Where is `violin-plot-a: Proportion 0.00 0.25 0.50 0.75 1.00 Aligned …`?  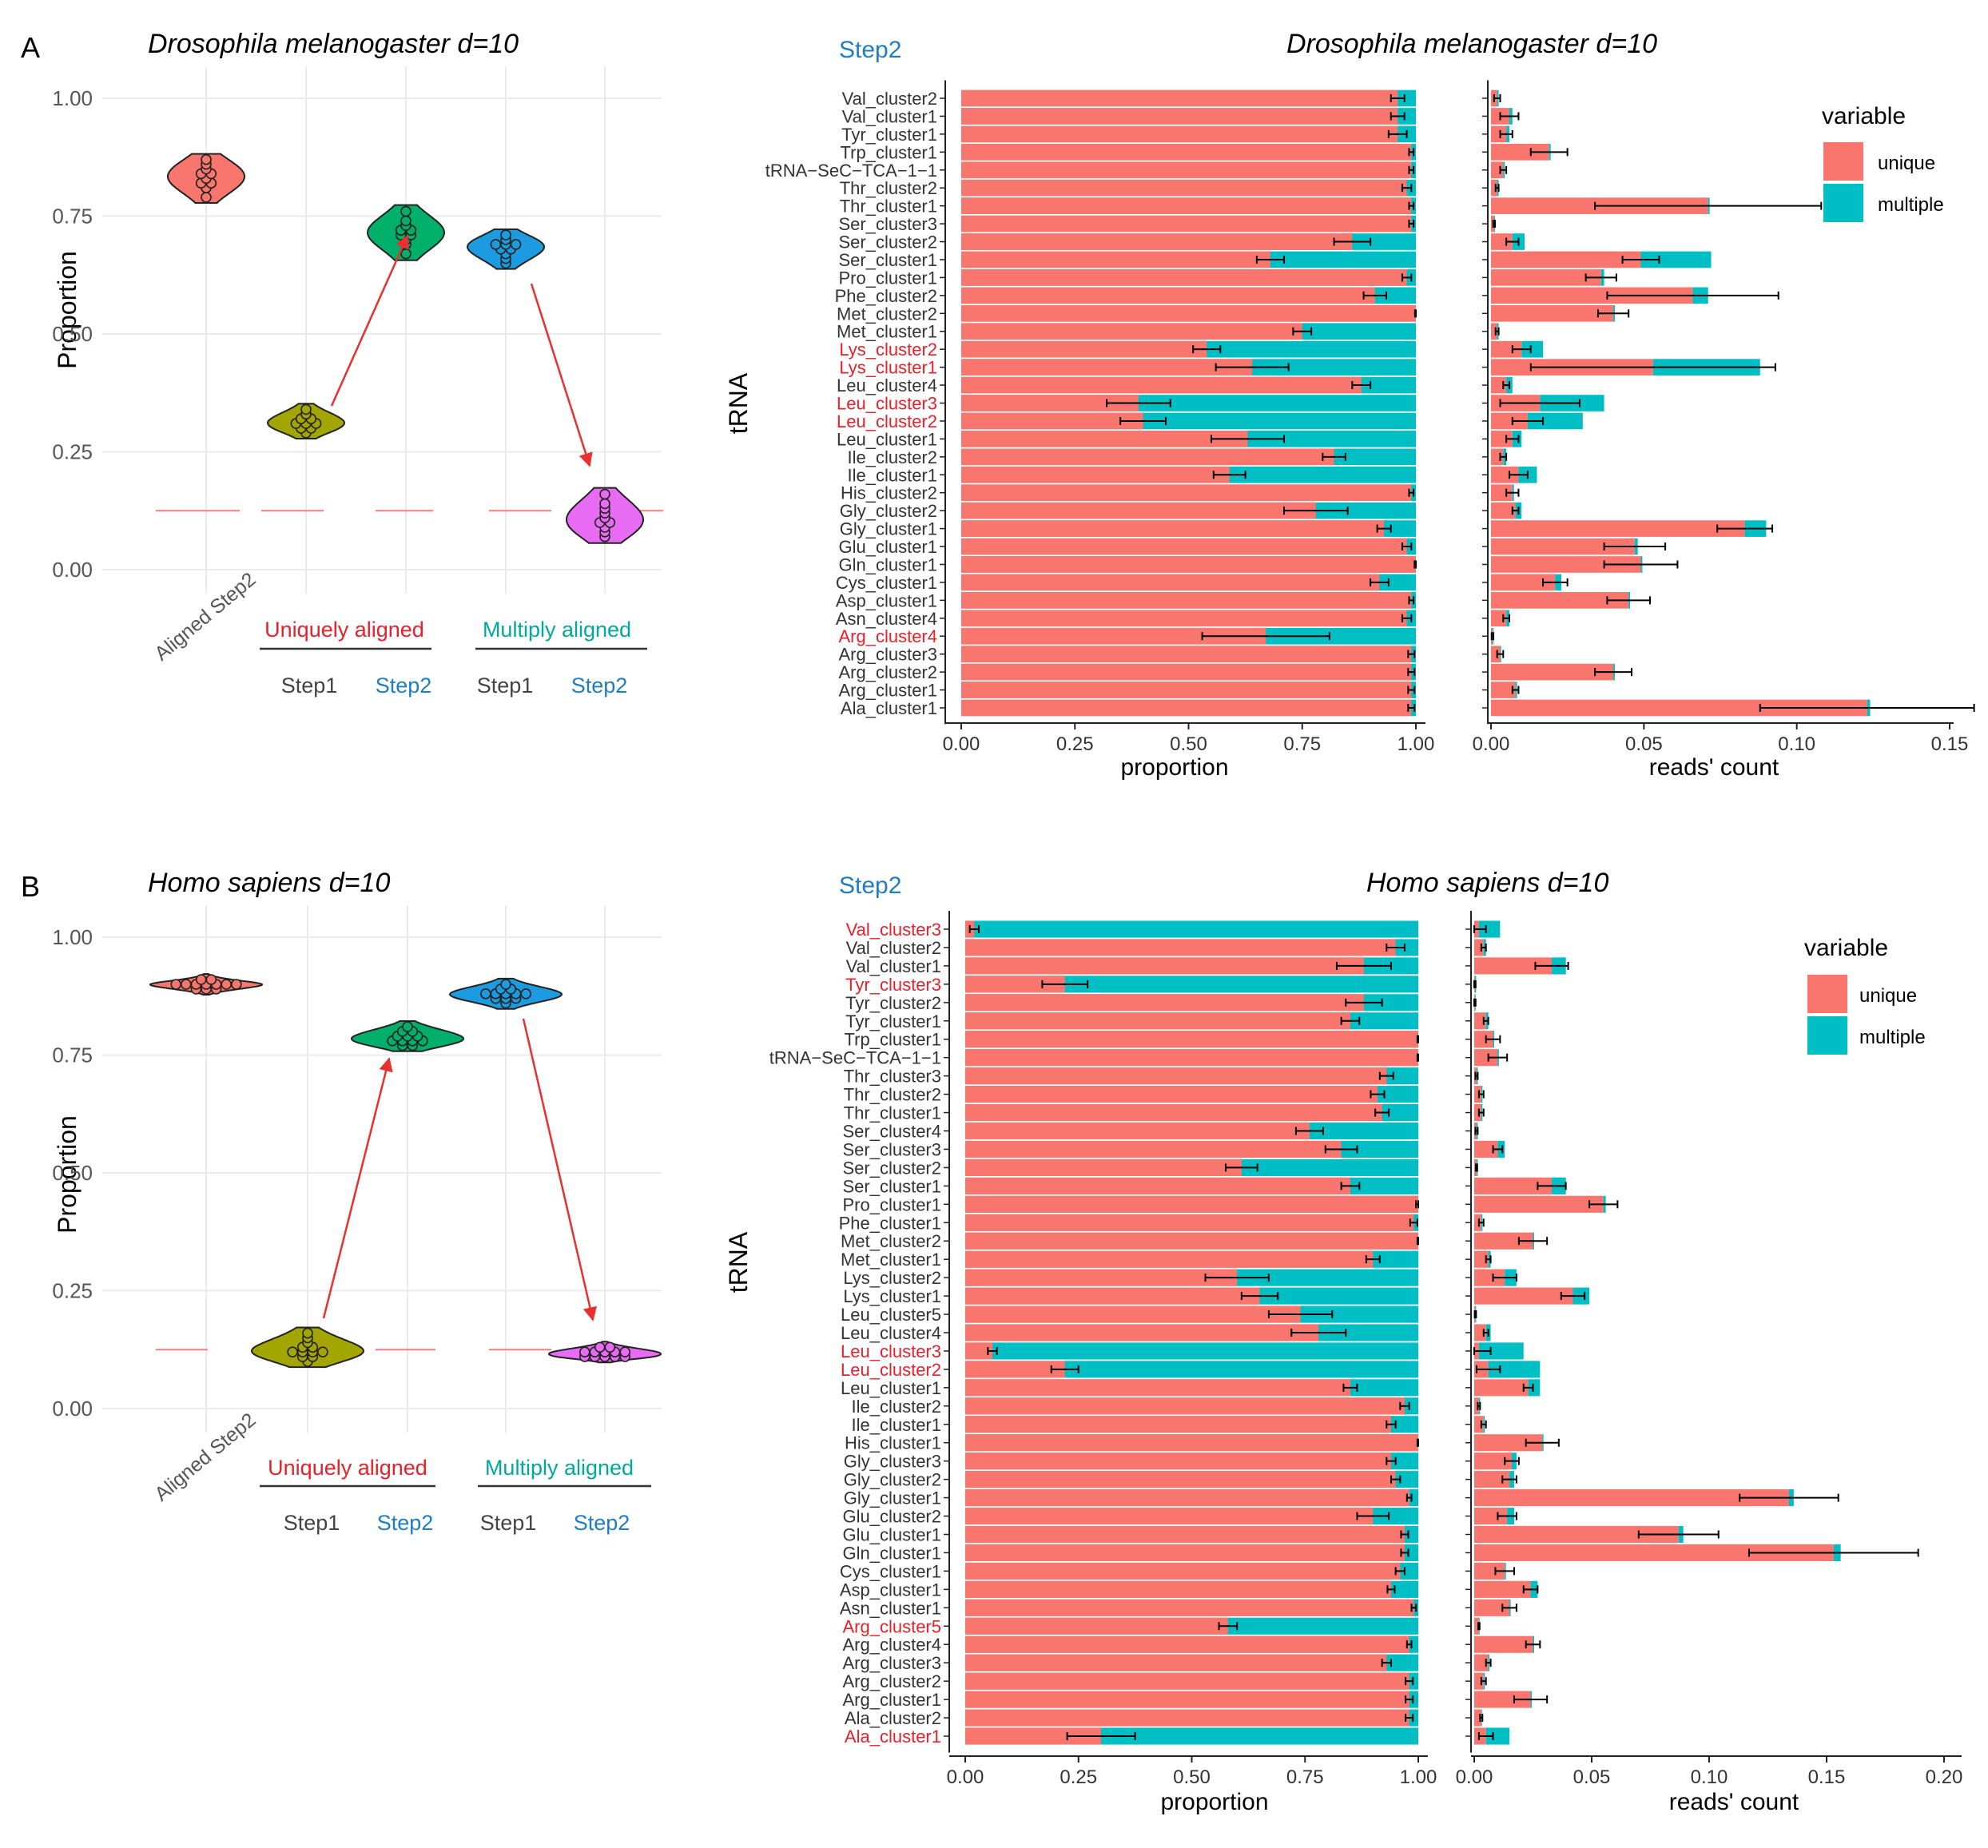 violin-plot-a: Proportion 0.00 0.25 0.50 0.75 1.00 Aligned … is located at coordinates (357, 381).